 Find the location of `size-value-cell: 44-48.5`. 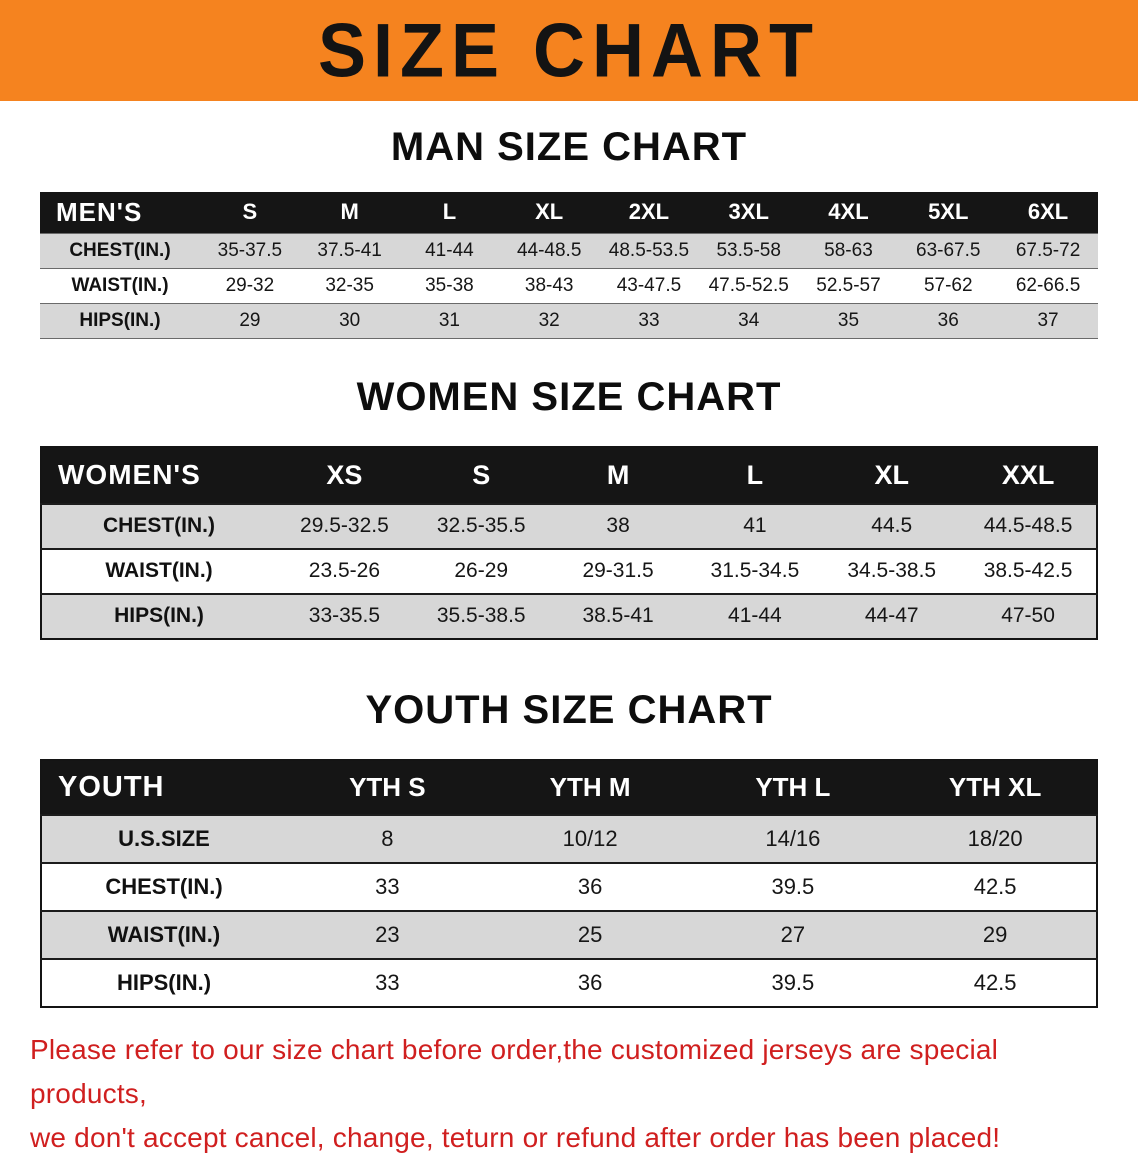

size-value-cell: 44-48.5 is located at coordinates (549, 250).